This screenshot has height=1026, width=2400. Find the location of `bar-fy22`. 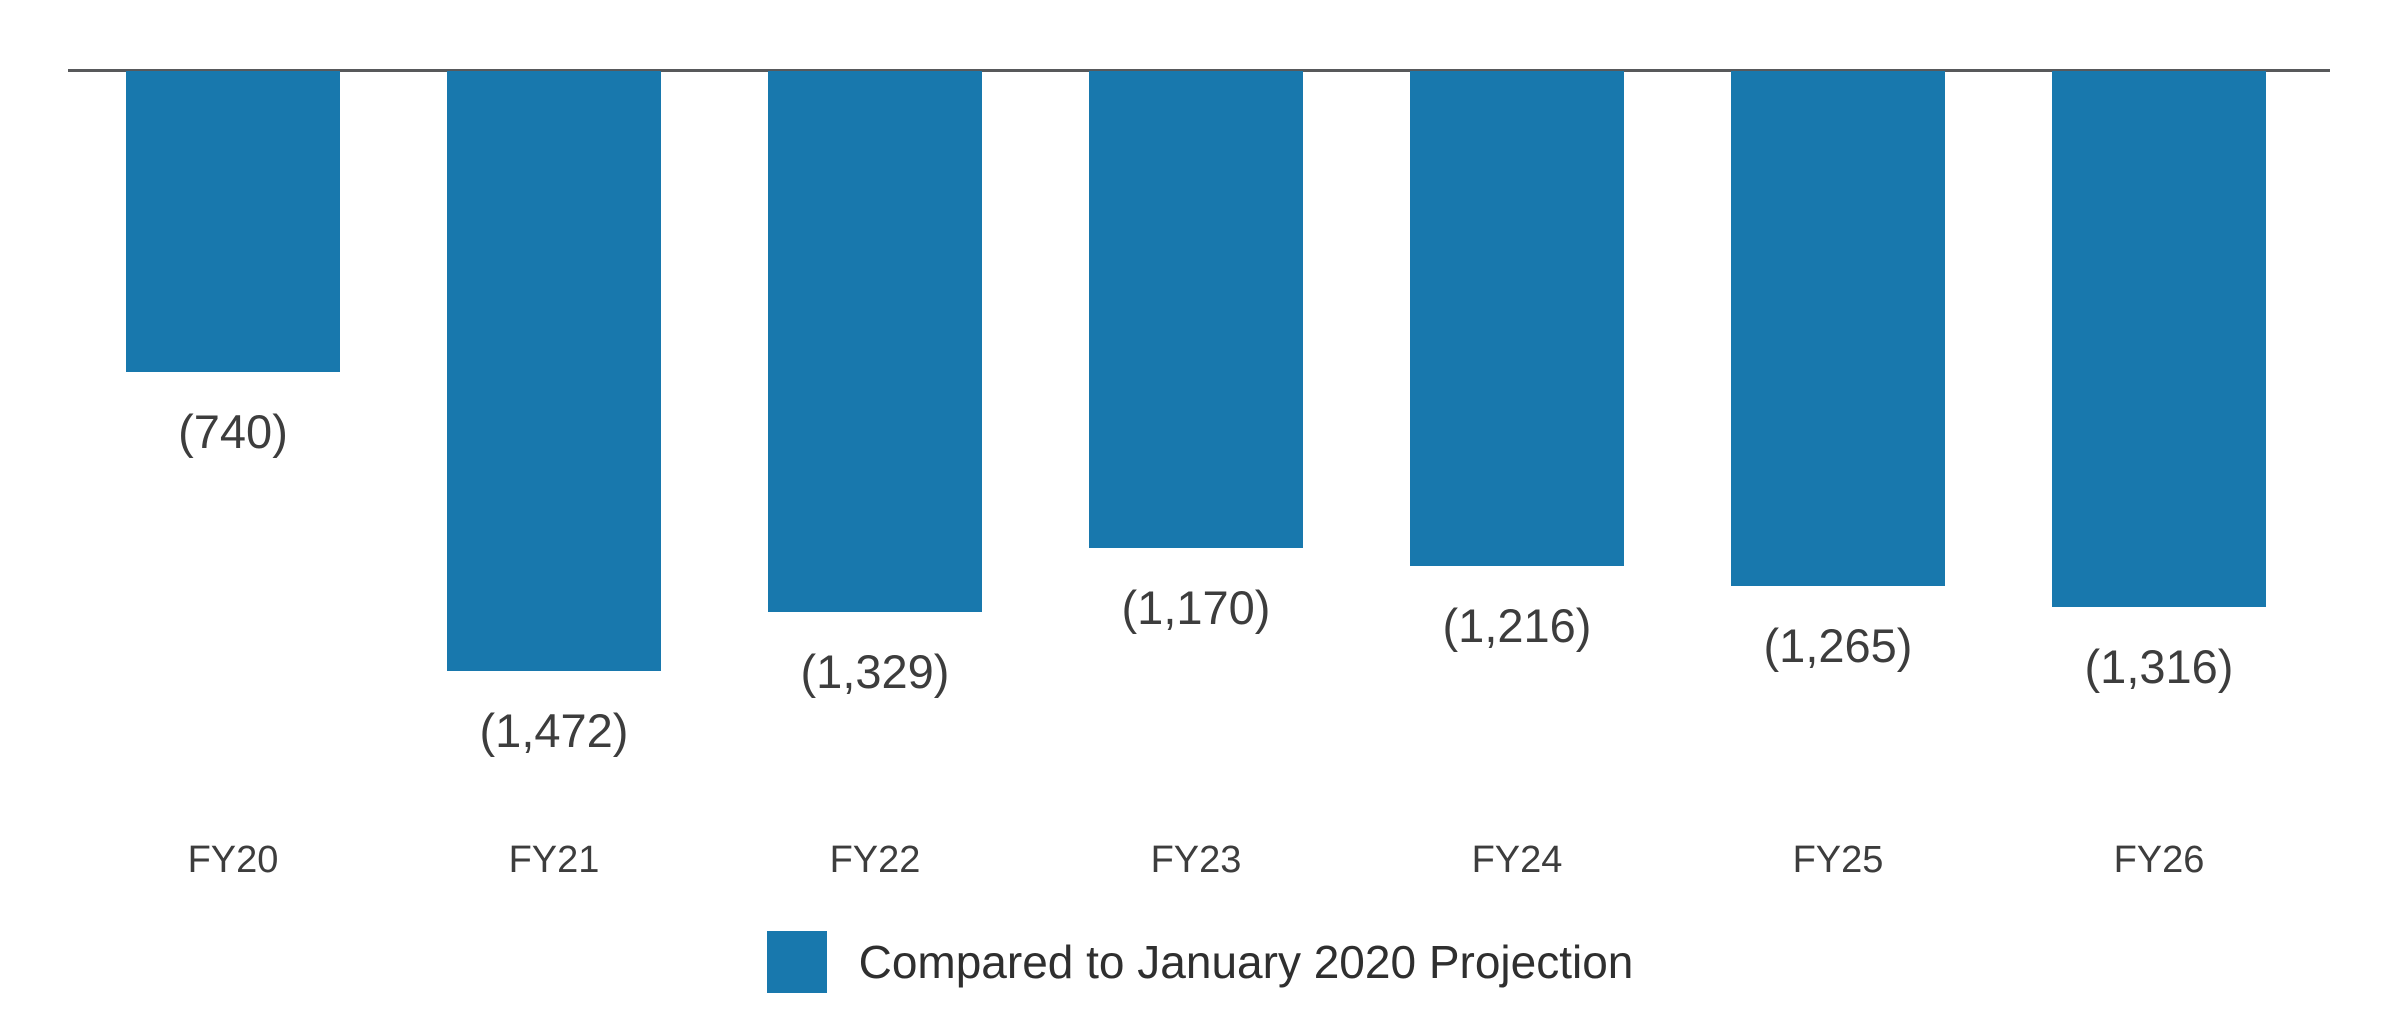

bar-fy22 is located at coordinates (875, 341).